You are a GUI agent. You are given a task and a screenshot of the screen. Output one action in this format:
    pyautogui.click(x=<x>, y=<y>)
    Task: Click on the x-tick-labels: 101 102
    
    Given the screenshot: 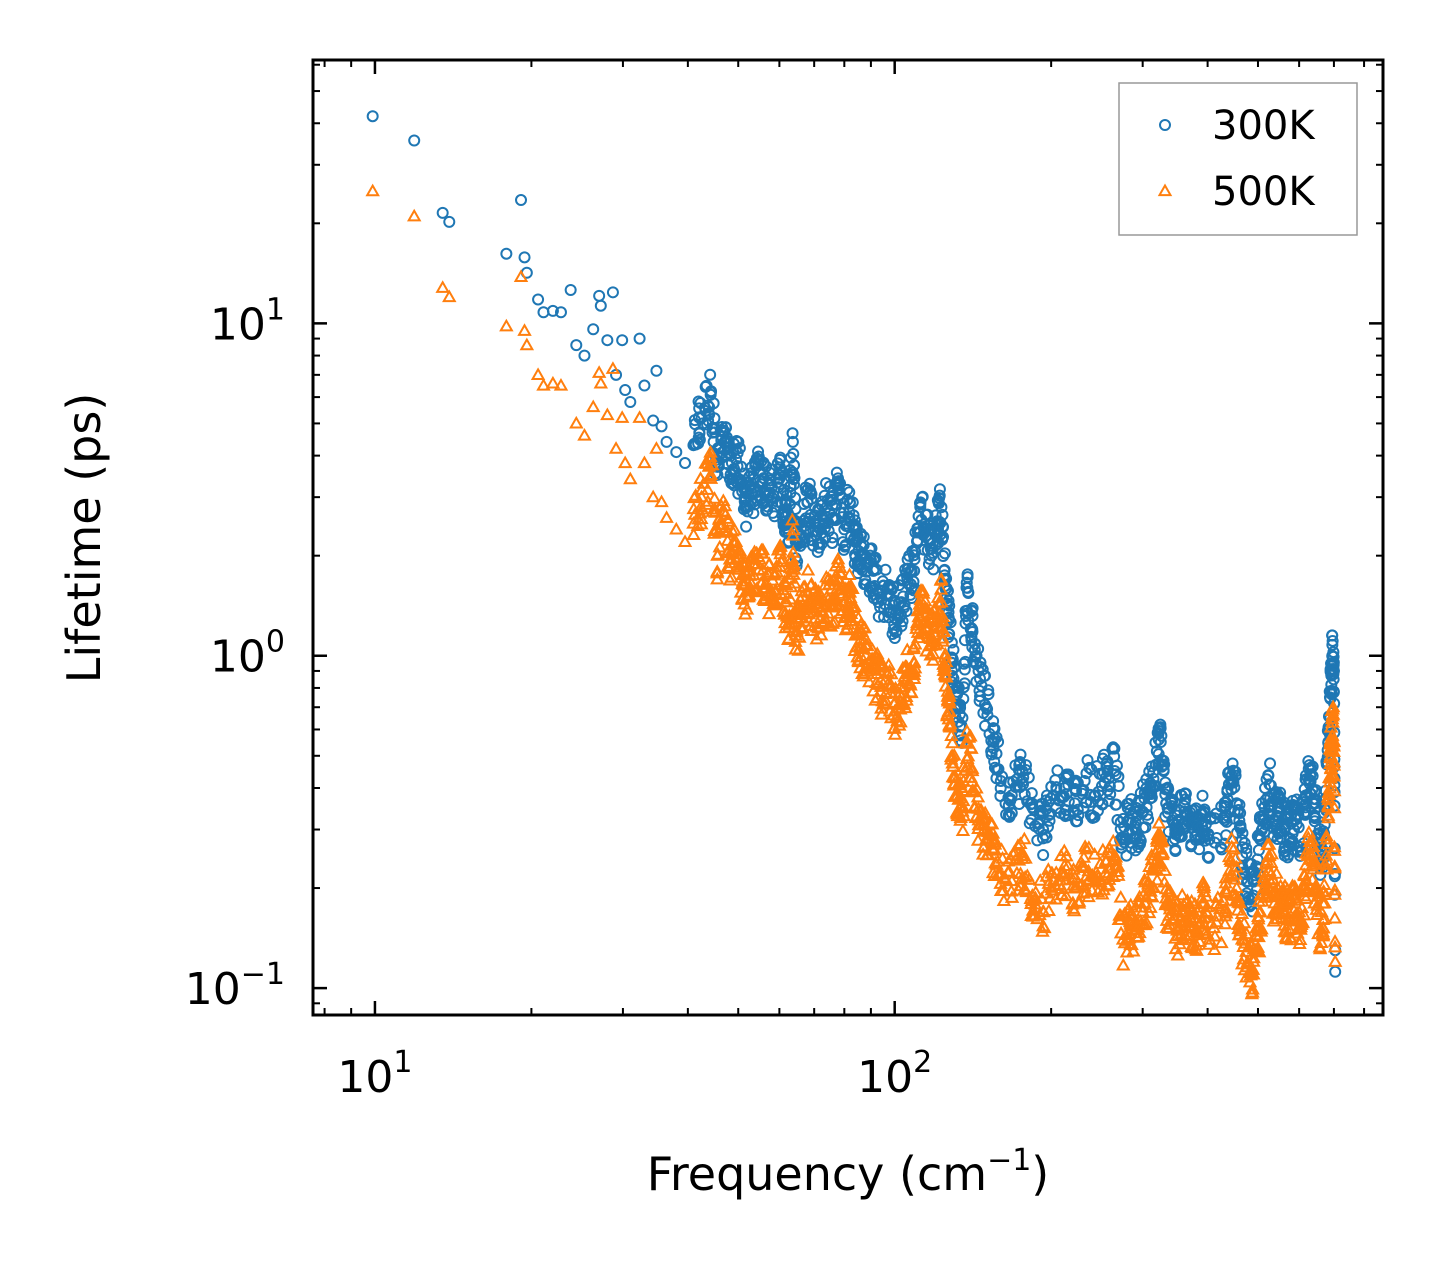 What is the action you would take?
    pyautogui.click(x=634, y=1074)
    